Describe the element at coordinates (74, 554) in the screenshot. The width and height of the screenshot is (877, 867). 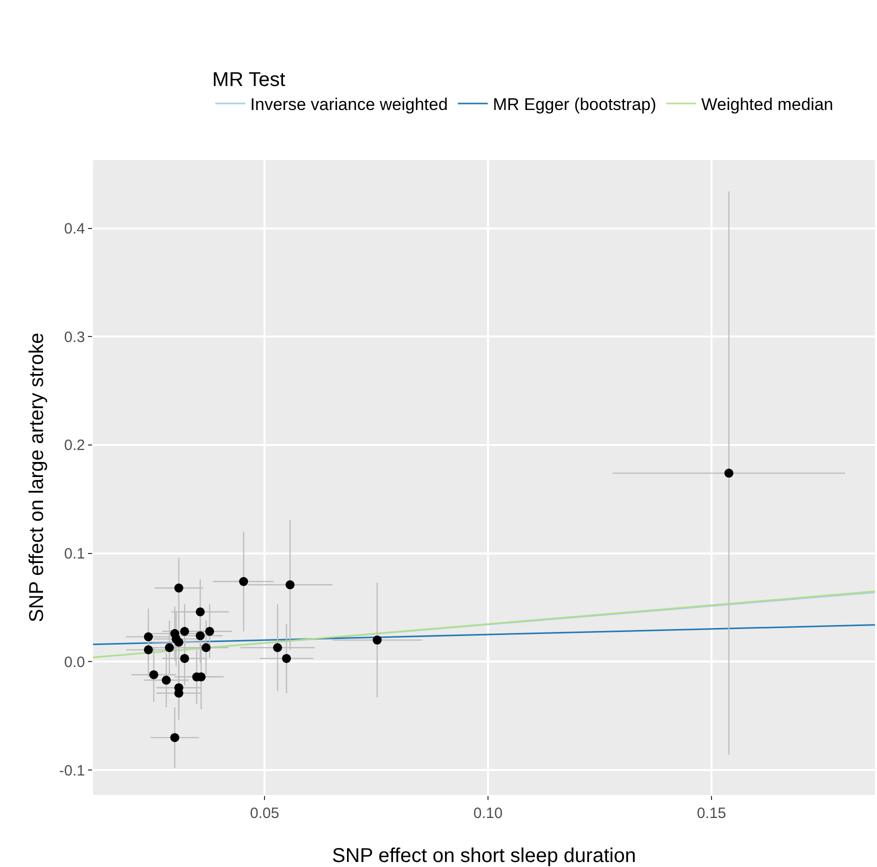
I see `y-tick-label: 0.1` at that location.